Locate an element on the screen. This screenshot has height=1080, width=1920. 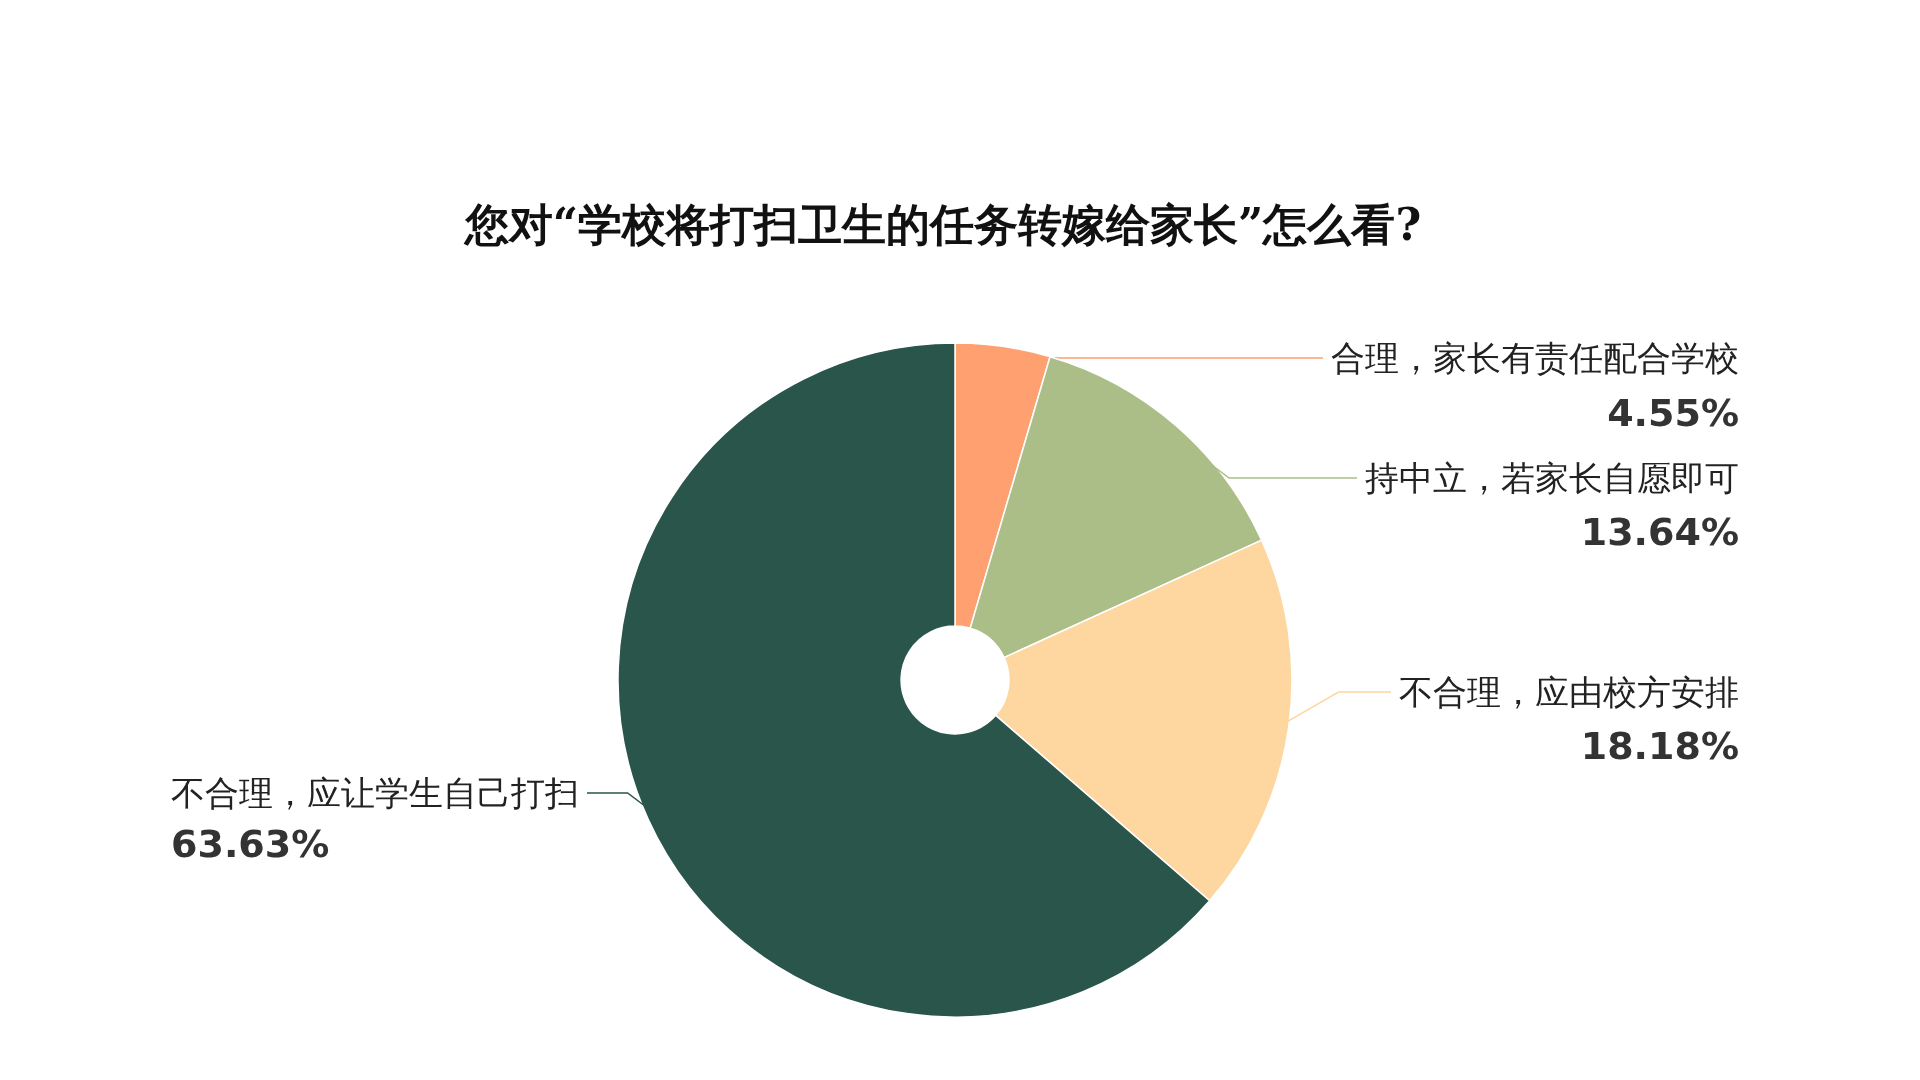
data-label: 18.18% is located at coordinates (1659, 746).